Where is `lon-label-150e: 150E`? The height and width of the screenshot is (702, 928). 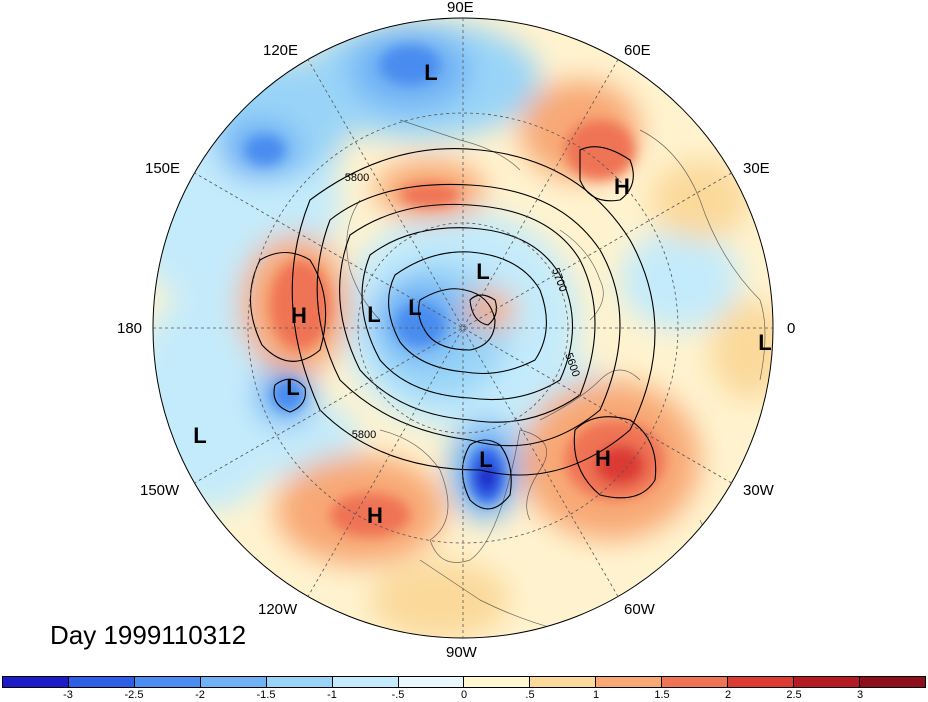 lon-label-150e: 150E is located at coordinates (163, 168).